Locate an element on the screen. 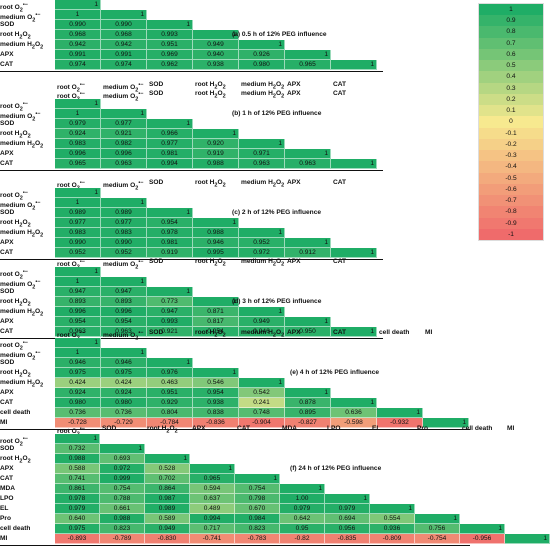  column-label: medium H2O2 is located at coordinates (263, 184).